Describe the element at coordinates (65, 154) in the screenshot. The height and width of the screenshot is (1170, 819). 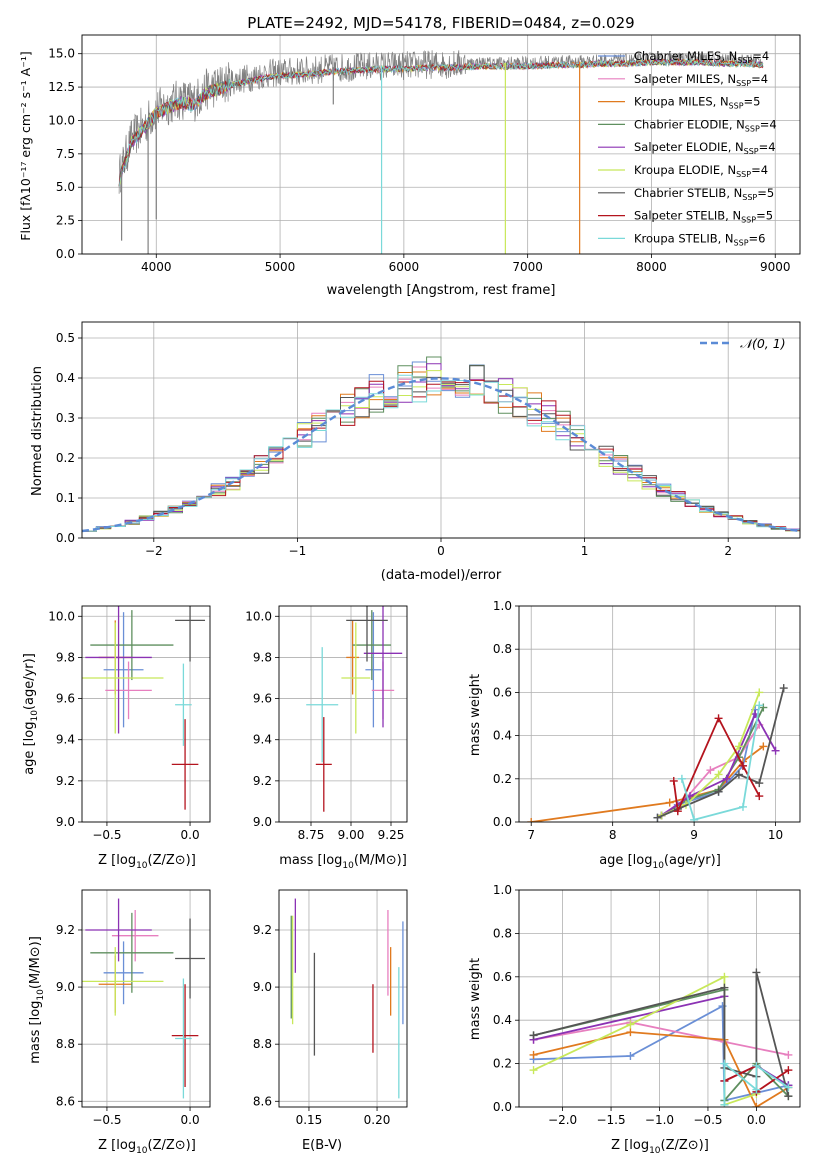
I see `spectrum-ytick-label: 7.5` at that location.